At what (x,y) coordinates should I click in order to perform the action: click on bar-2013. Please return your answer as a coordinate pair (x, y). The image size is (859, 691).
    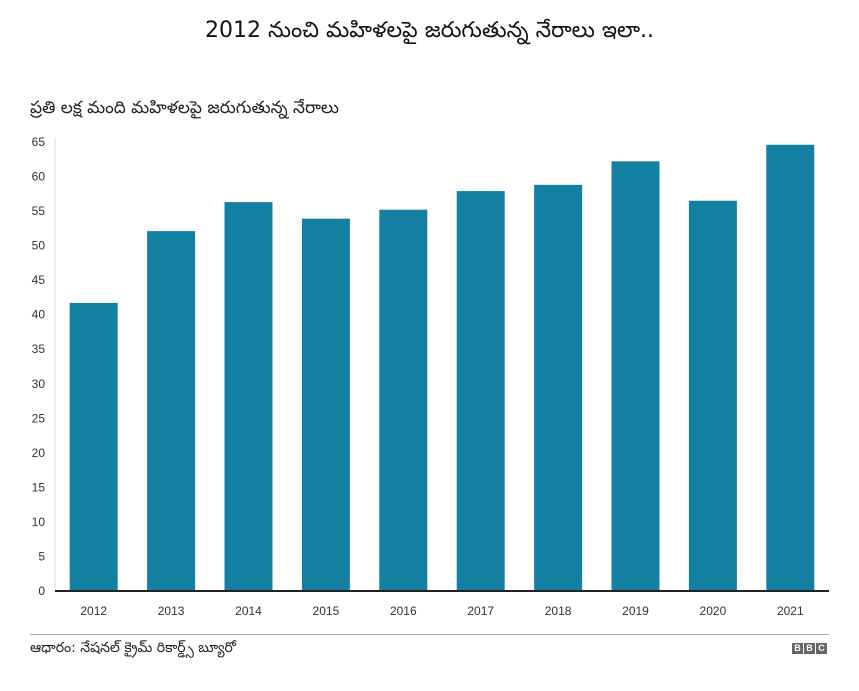
    Looking at the image, I should click on (171, 411).